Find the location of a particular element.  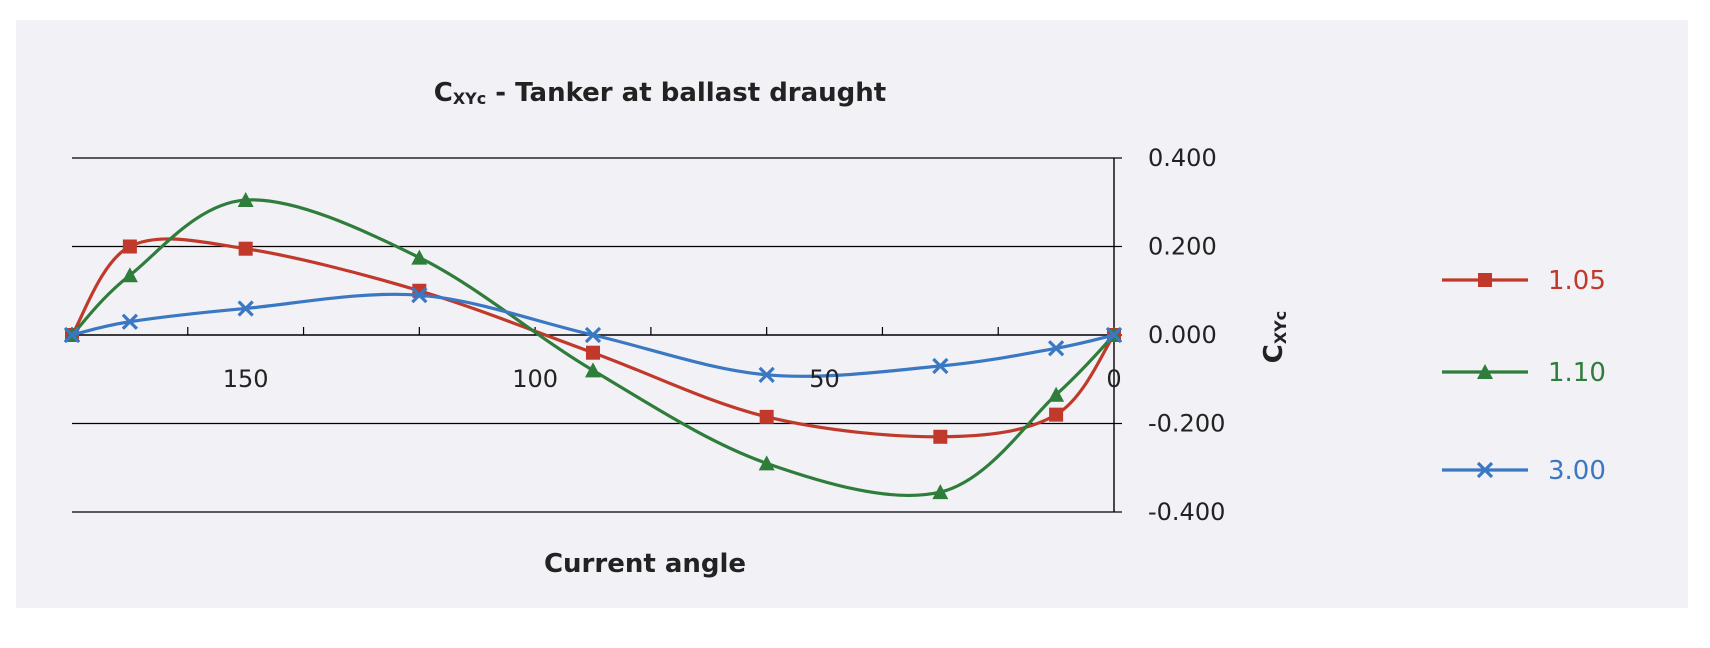

y-tick-label: 0.400 is located at coordinates (1182, 158).